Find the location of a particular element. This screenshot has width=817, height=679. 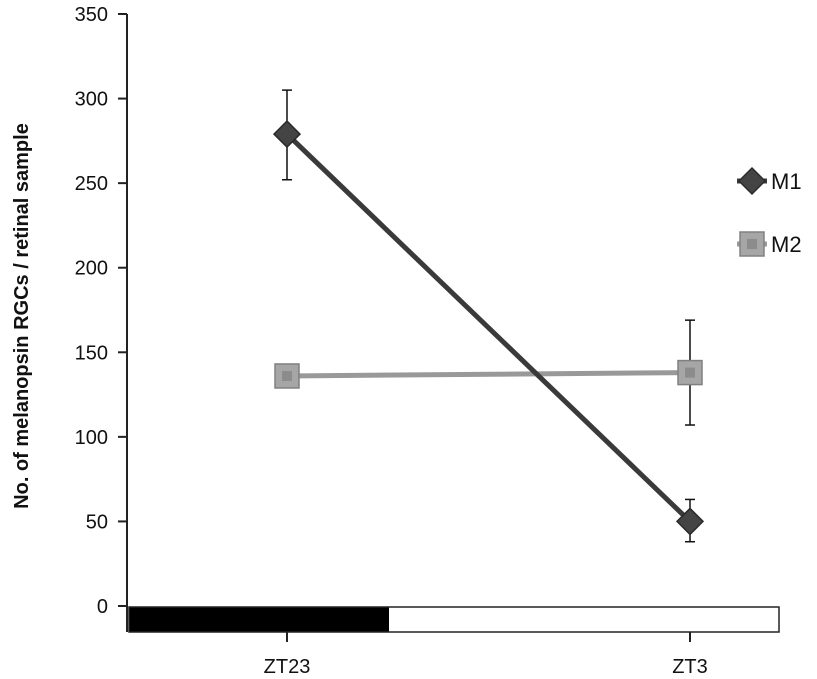

legend-marker is located at coordinates (752, 181).